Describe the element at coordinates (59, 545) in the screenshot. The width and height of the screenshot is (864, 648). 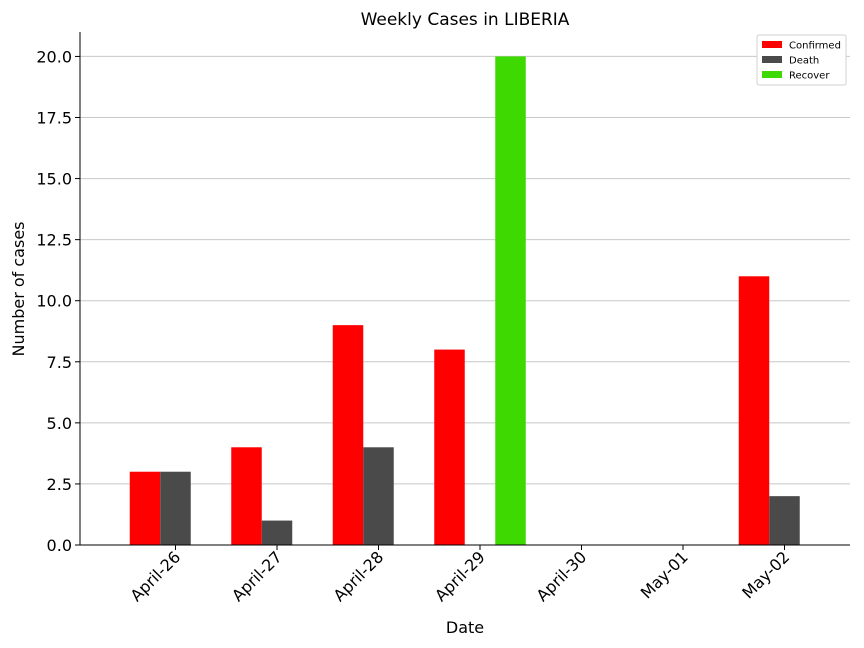
I see `y-tick-label: 0.0` at that location.